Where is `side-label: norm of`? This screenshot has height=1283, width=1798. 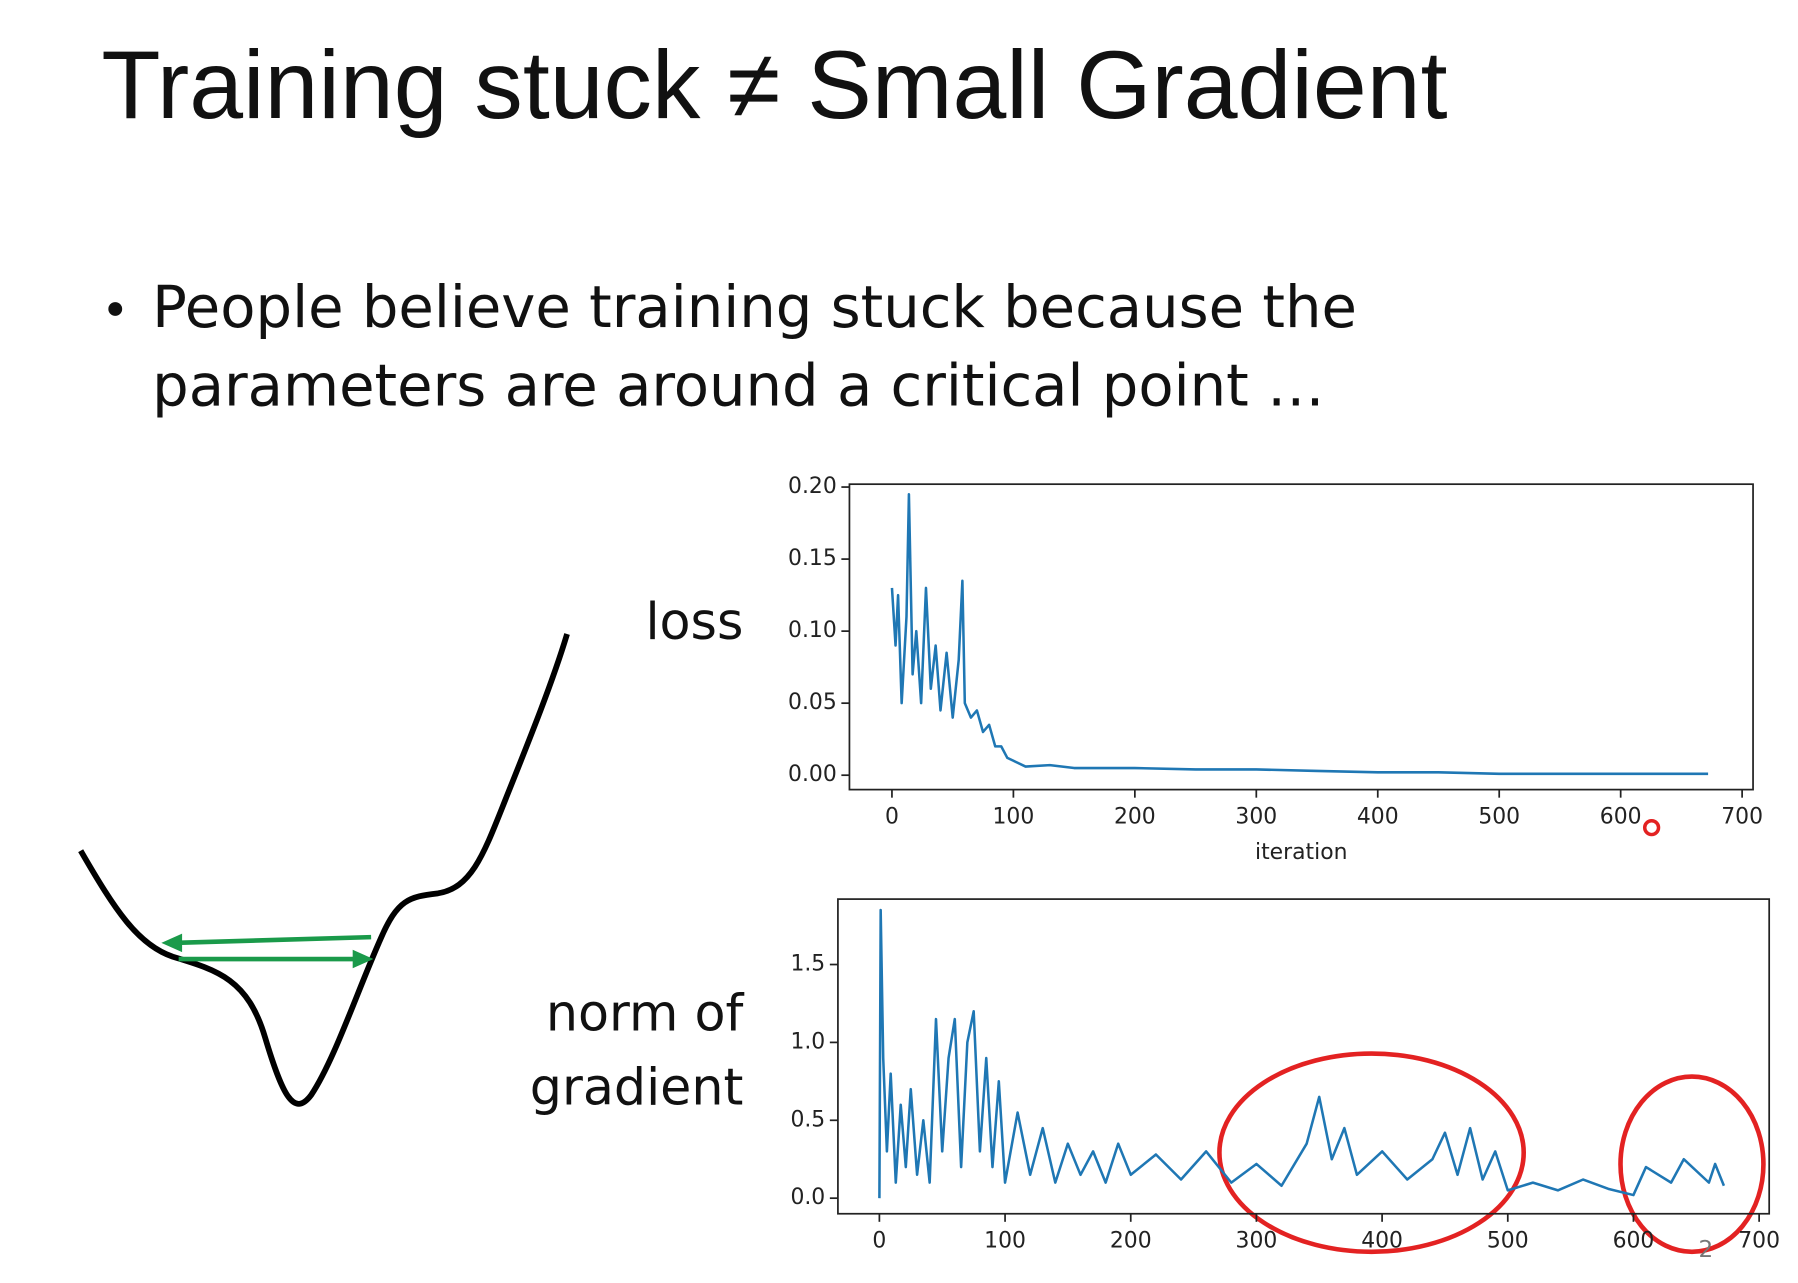 side-label: norm of is located at coordinates (645, 1013).